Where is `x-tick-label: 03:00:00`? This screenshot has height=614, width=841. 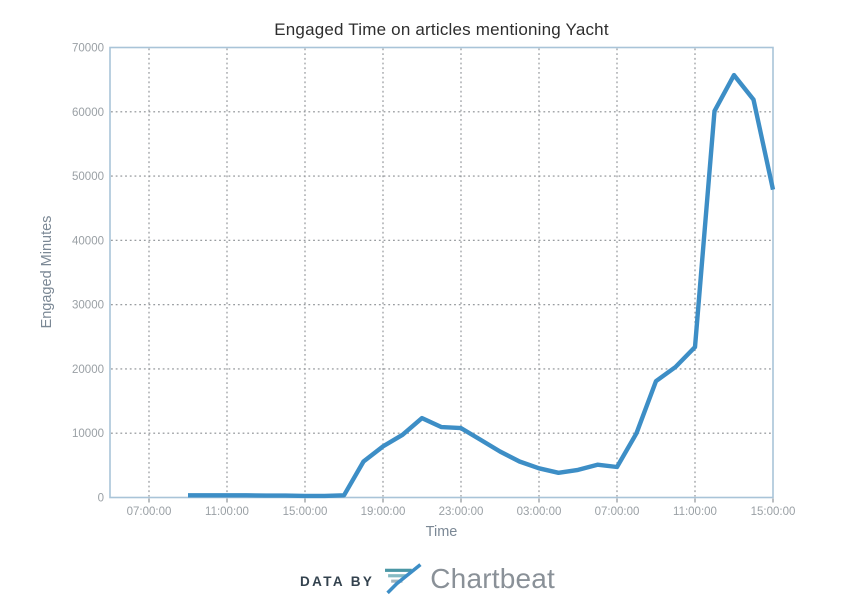
x-tick-label: 03:00:00 is located at coordinates (539, 512).